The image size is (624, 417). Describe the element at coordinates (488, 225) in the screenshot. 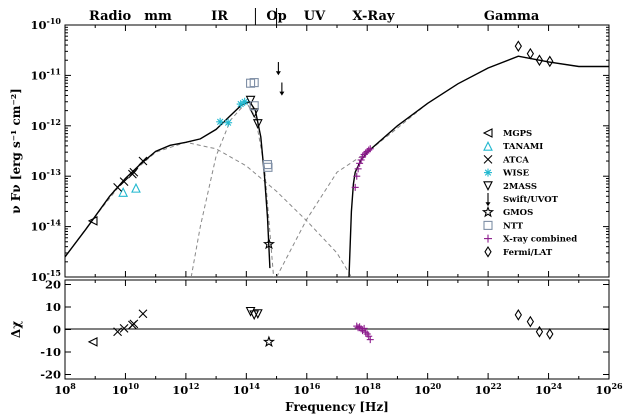

I see `legend-marker-square` at that location.